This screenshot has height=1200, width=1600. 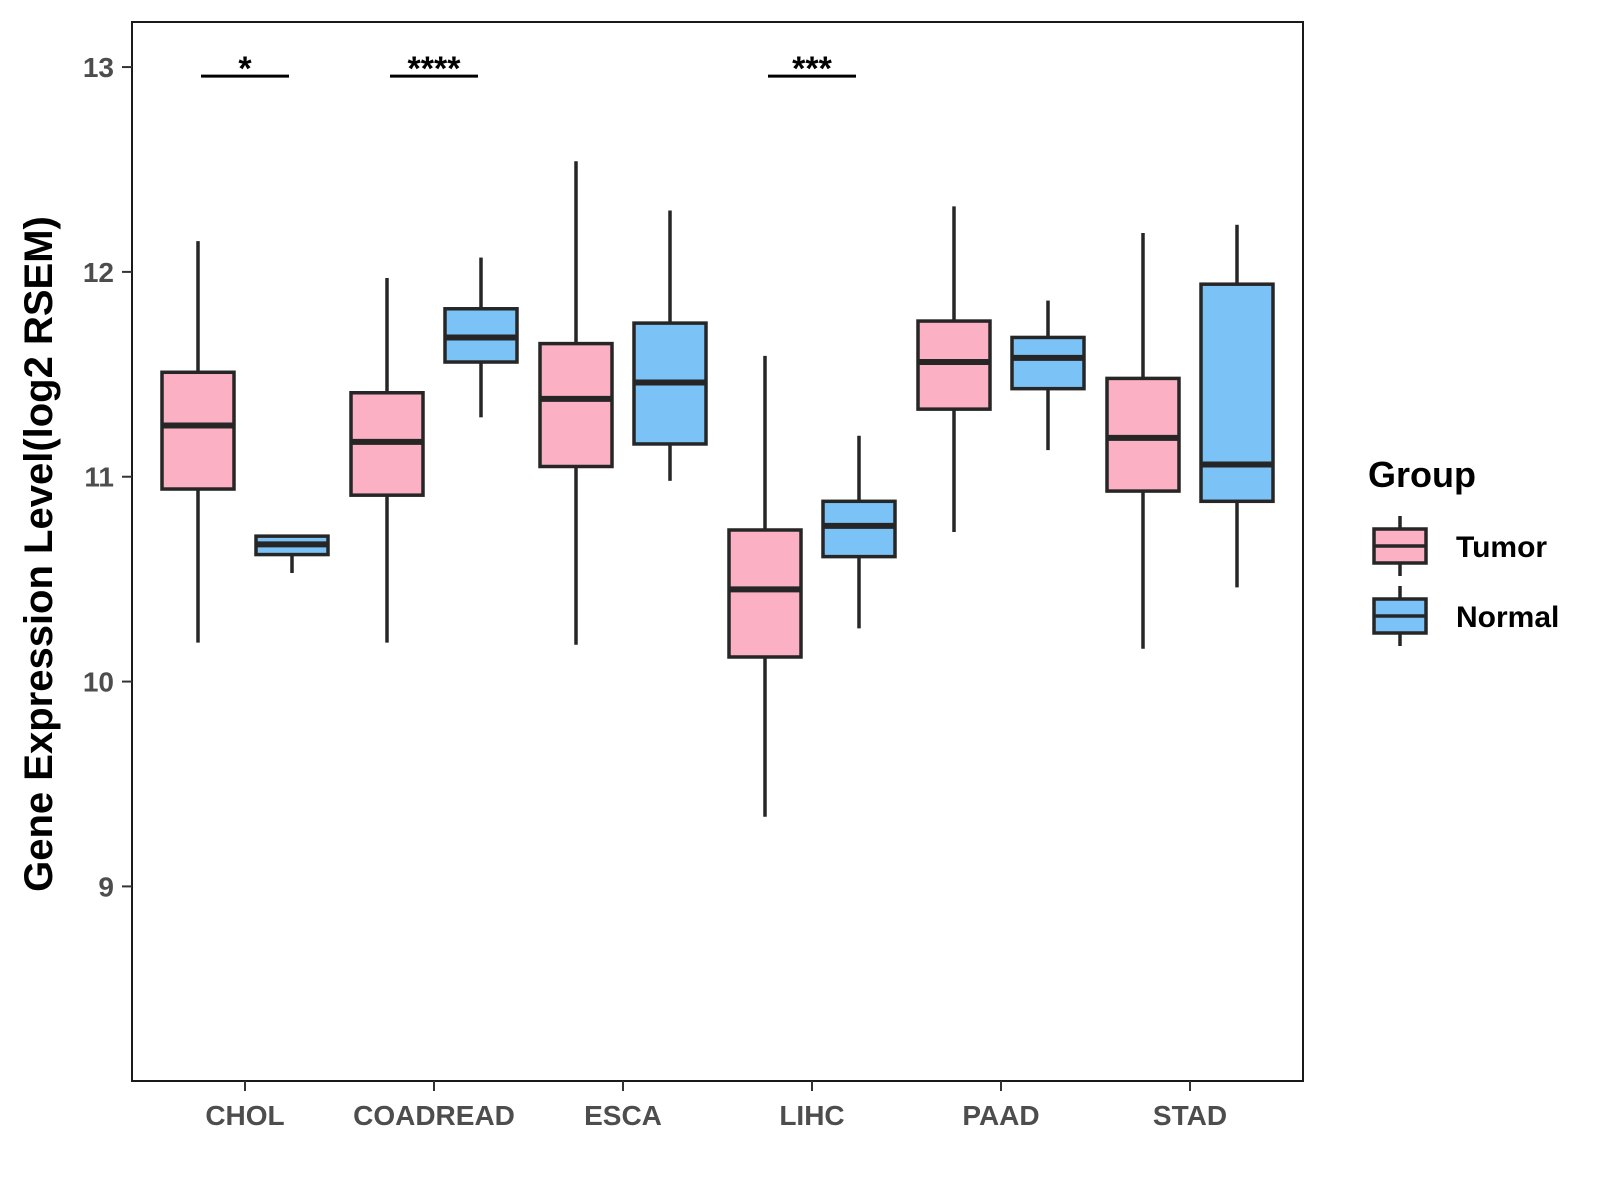 I want to click on box-tumor-esca, so click(x=576, y=403).